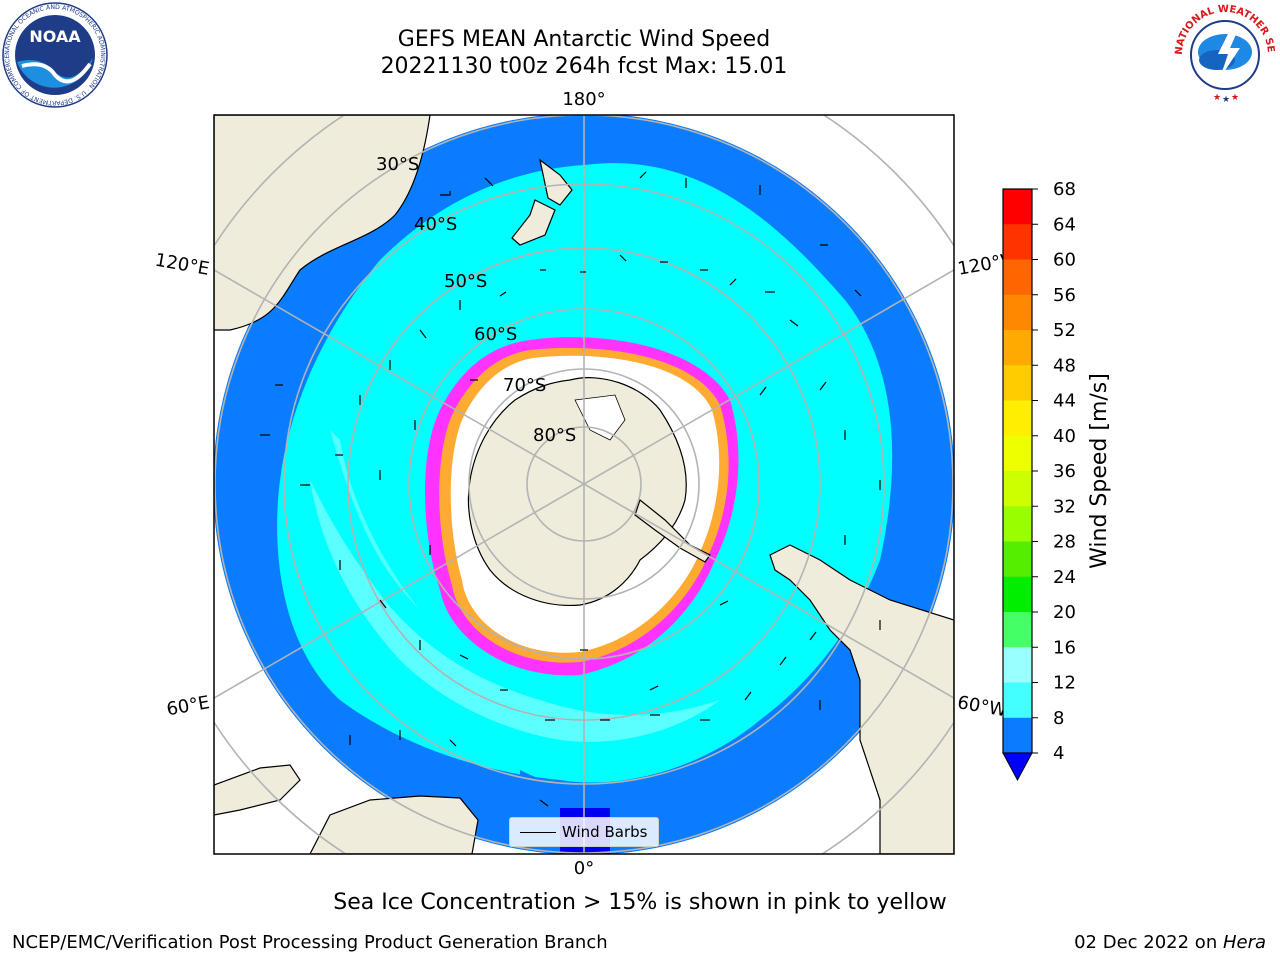  Describe the element at coordinates (397, 164) in the screenshot. I see `label-30s: 30°S` at that location.